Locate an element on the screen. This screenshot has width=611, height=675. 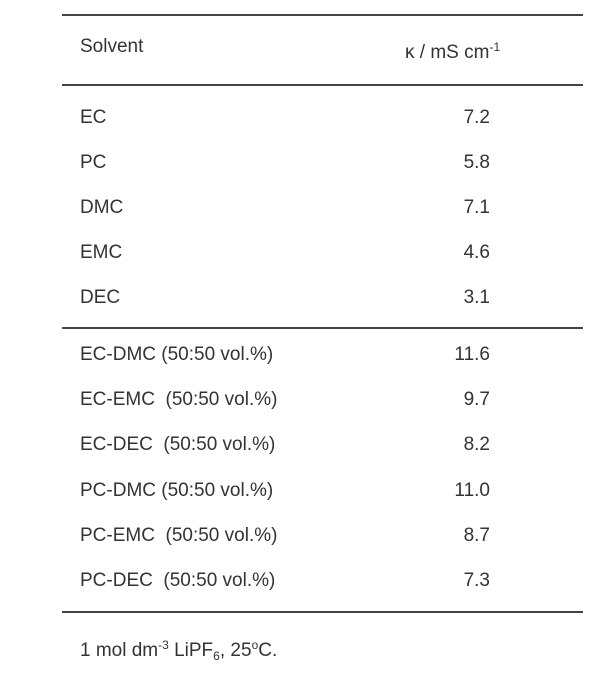
conductivity-cell: 7.2 is located at coordinates (476, 117).